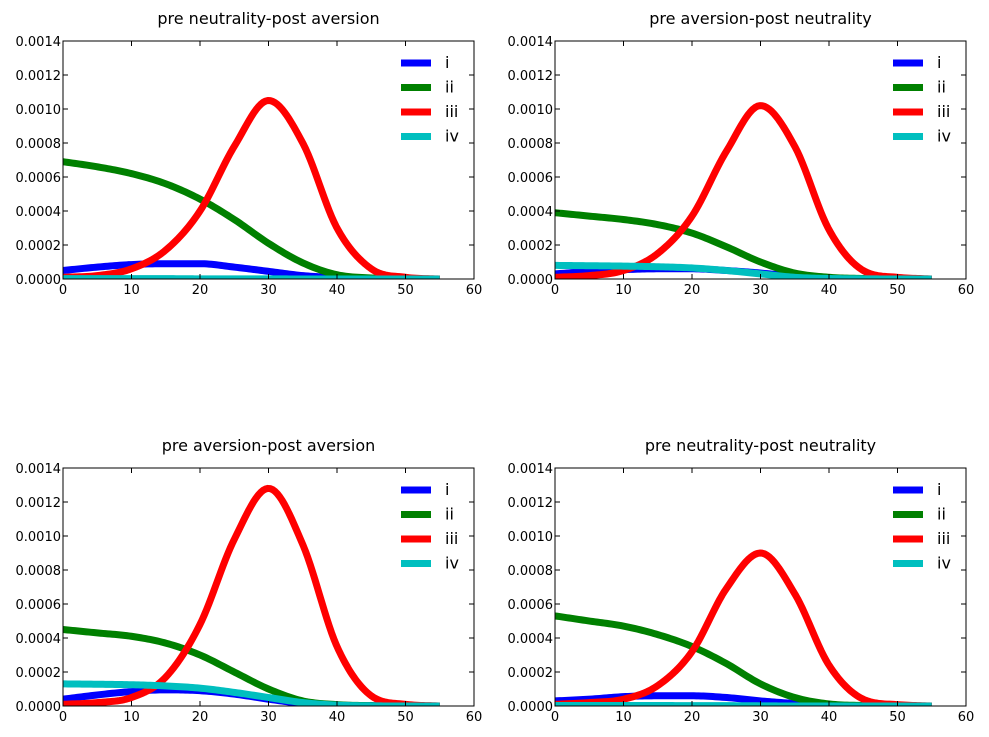 The image size is (989, 737). I want to click on chart-title: pre neutrality-post neutrality, so click(760, 445).